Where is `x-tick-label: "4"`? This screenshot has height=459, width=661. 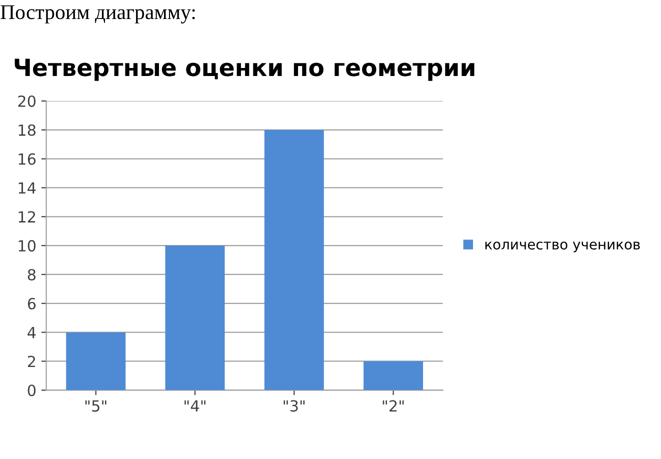
x-tick-label: "4" is located at coordinates (195, 406).